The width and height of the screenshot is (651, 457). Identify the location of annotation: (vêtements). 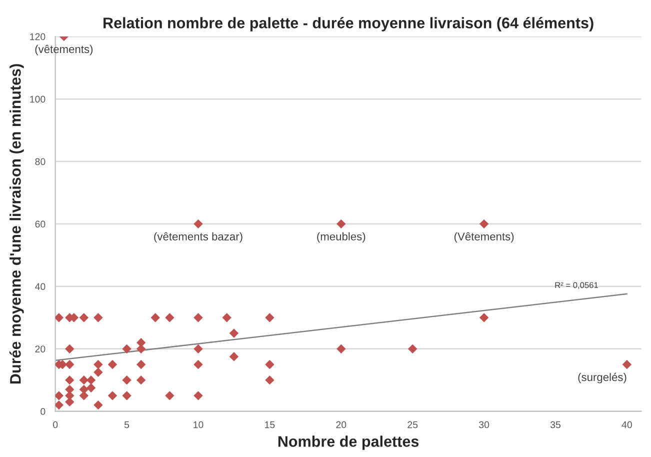
(64, 50).